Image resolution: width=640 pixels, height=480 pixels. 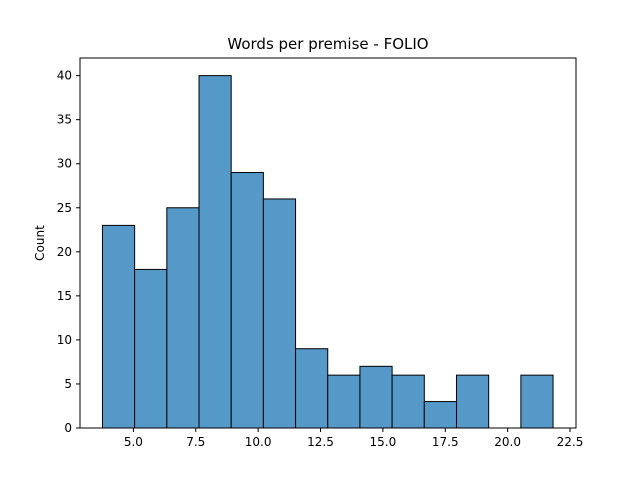 I want to click on x-tick-label: 7.5, so click(x=195, y=442).